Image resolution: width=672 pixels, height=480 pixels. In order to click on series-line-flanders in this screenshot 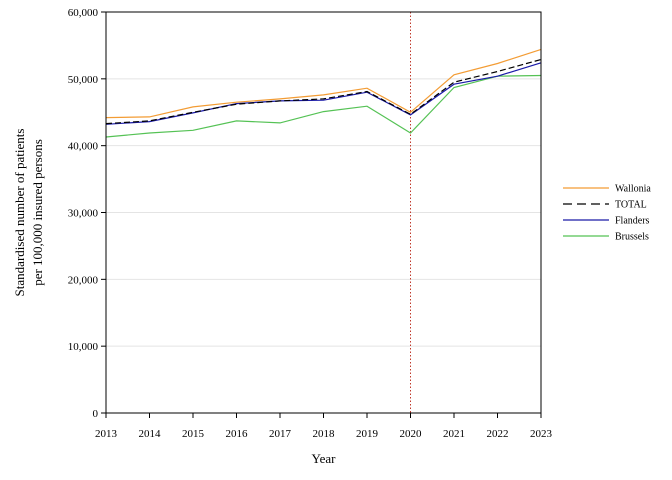, I will do `click(323, 93)`.